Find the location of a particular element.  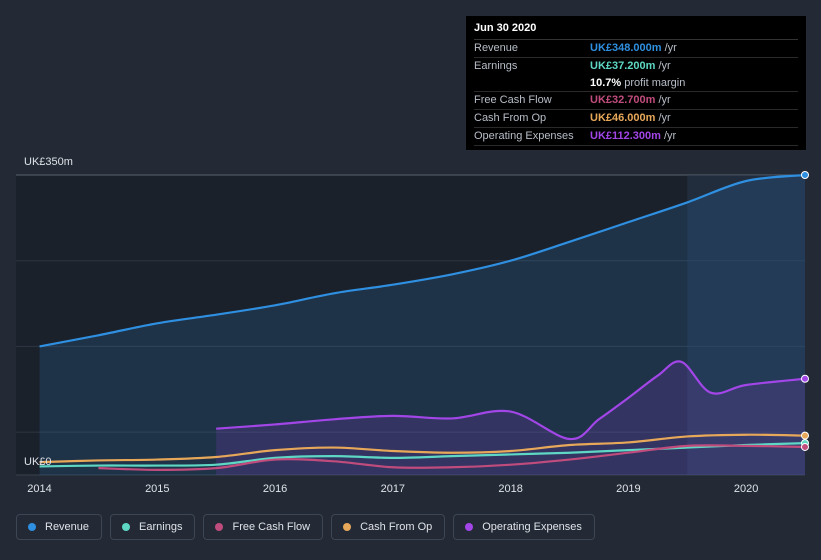

x-axis: 2014 2015 2016 2017 2018 2019 2020 is located at coordinates (392, 489).